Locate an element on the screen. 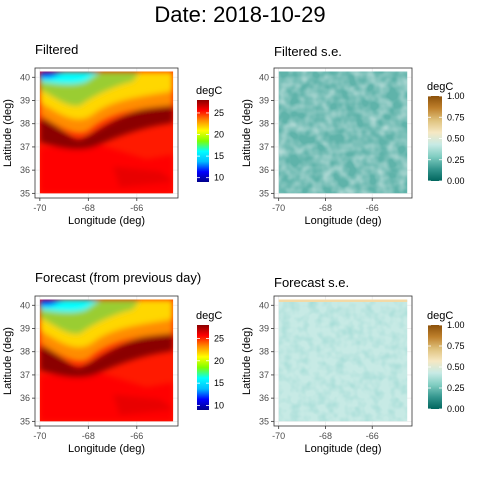 This screenshot has width=480, height=480. panel-title: Forecast s.e. is located at coordinates (311, 282).